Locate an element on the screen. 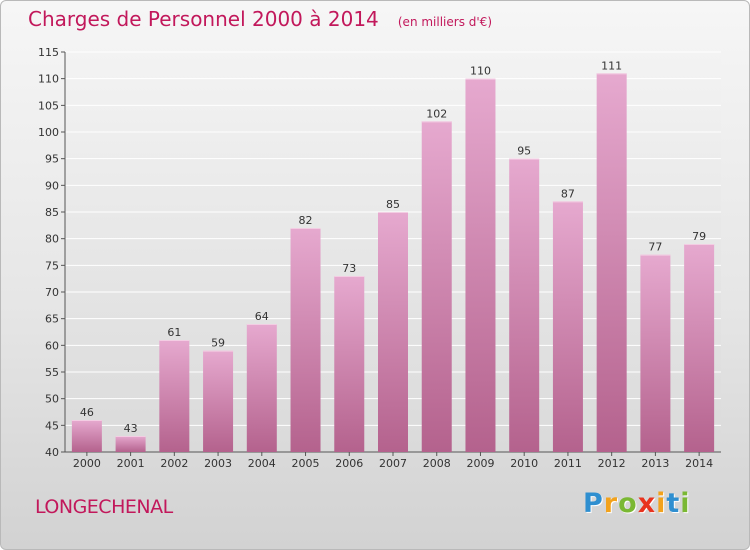  proxiti-logo: Proxiti is located at coordinates (637, 503).